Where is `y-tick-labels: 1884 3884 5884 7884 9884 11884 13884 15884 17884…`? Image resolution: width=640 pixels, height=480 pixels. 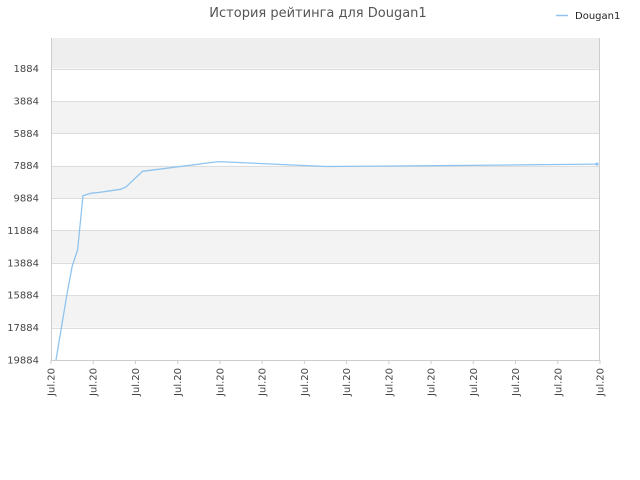
y-tick-labels: 1884 3884 5884 7884 9884 11884 13884 15884 17884… is located at coordinates (23, 215).